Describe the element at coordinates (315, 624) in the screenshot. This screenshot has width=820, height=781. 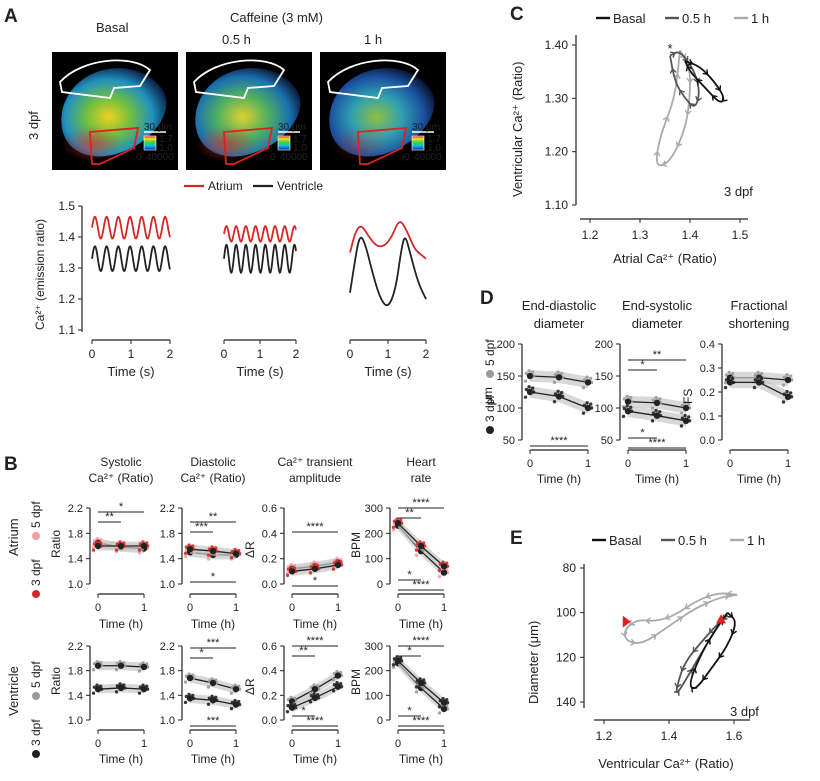
I see `b-atrium-xlabel-2: Time (h)` at that location.